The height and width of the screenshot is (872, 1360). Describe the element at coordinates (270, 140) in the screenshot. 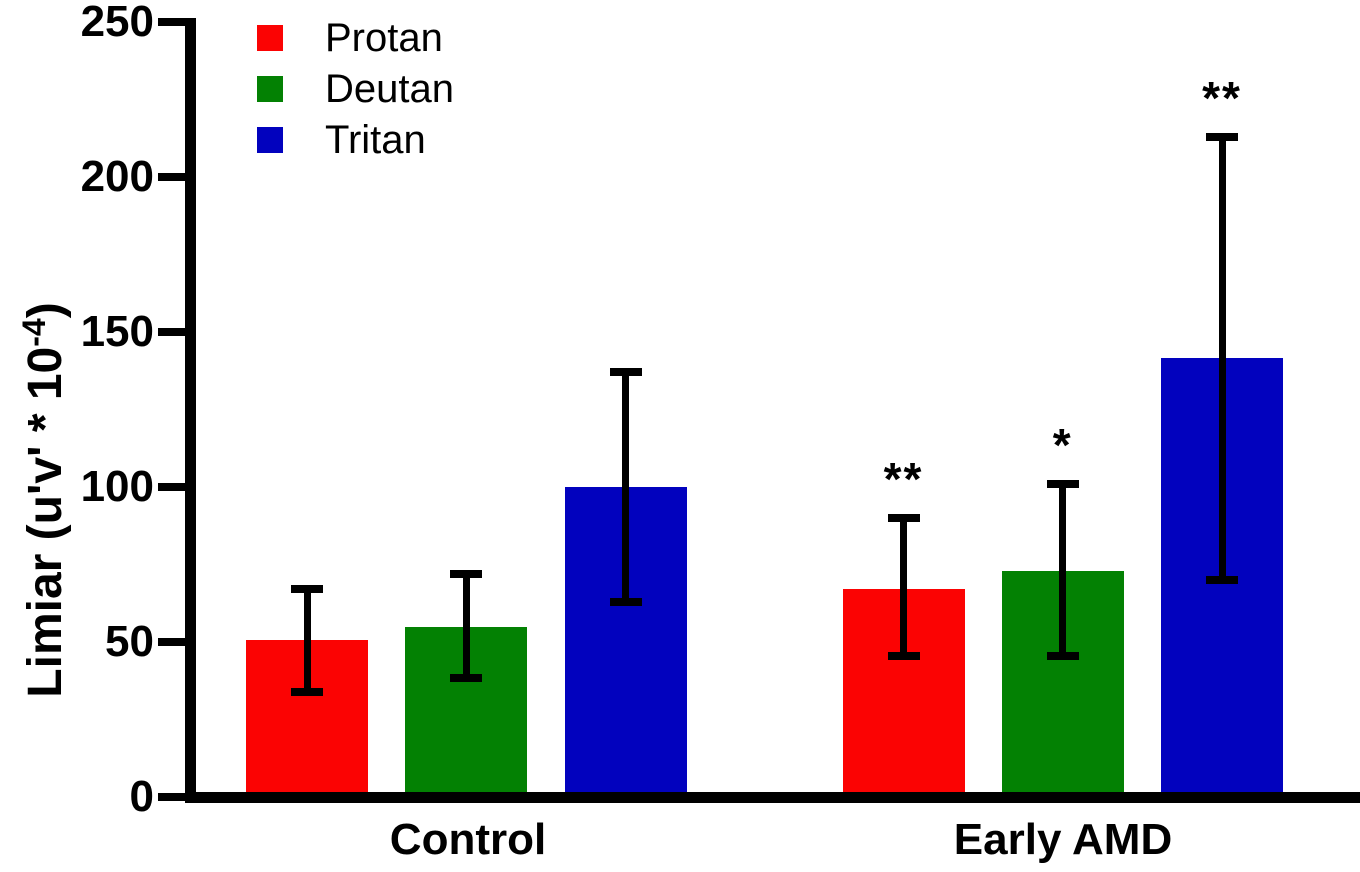

I see `legend-swatch-tritan` at that location.